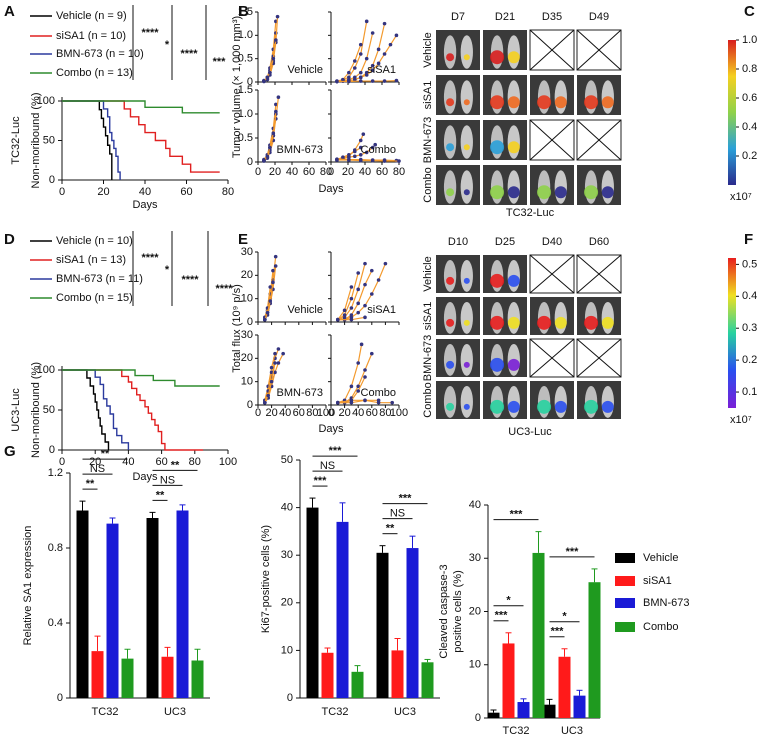 Image resolution: width=766 pixels, height=737 pixels. What do you see at coordinates (145, 205) in the screenshot?
I see `x-axis-label: Days` at bounding box center [145, 205].